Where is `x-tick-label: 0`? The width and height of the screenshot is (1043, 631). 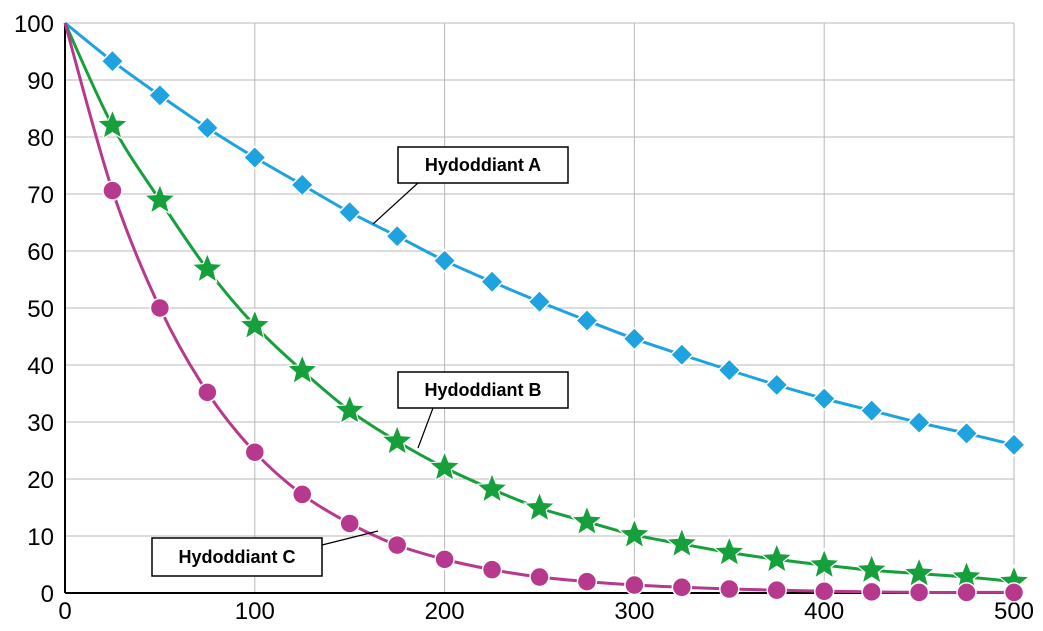 x-tick-label: 0 is located at coordinates (64, 611).